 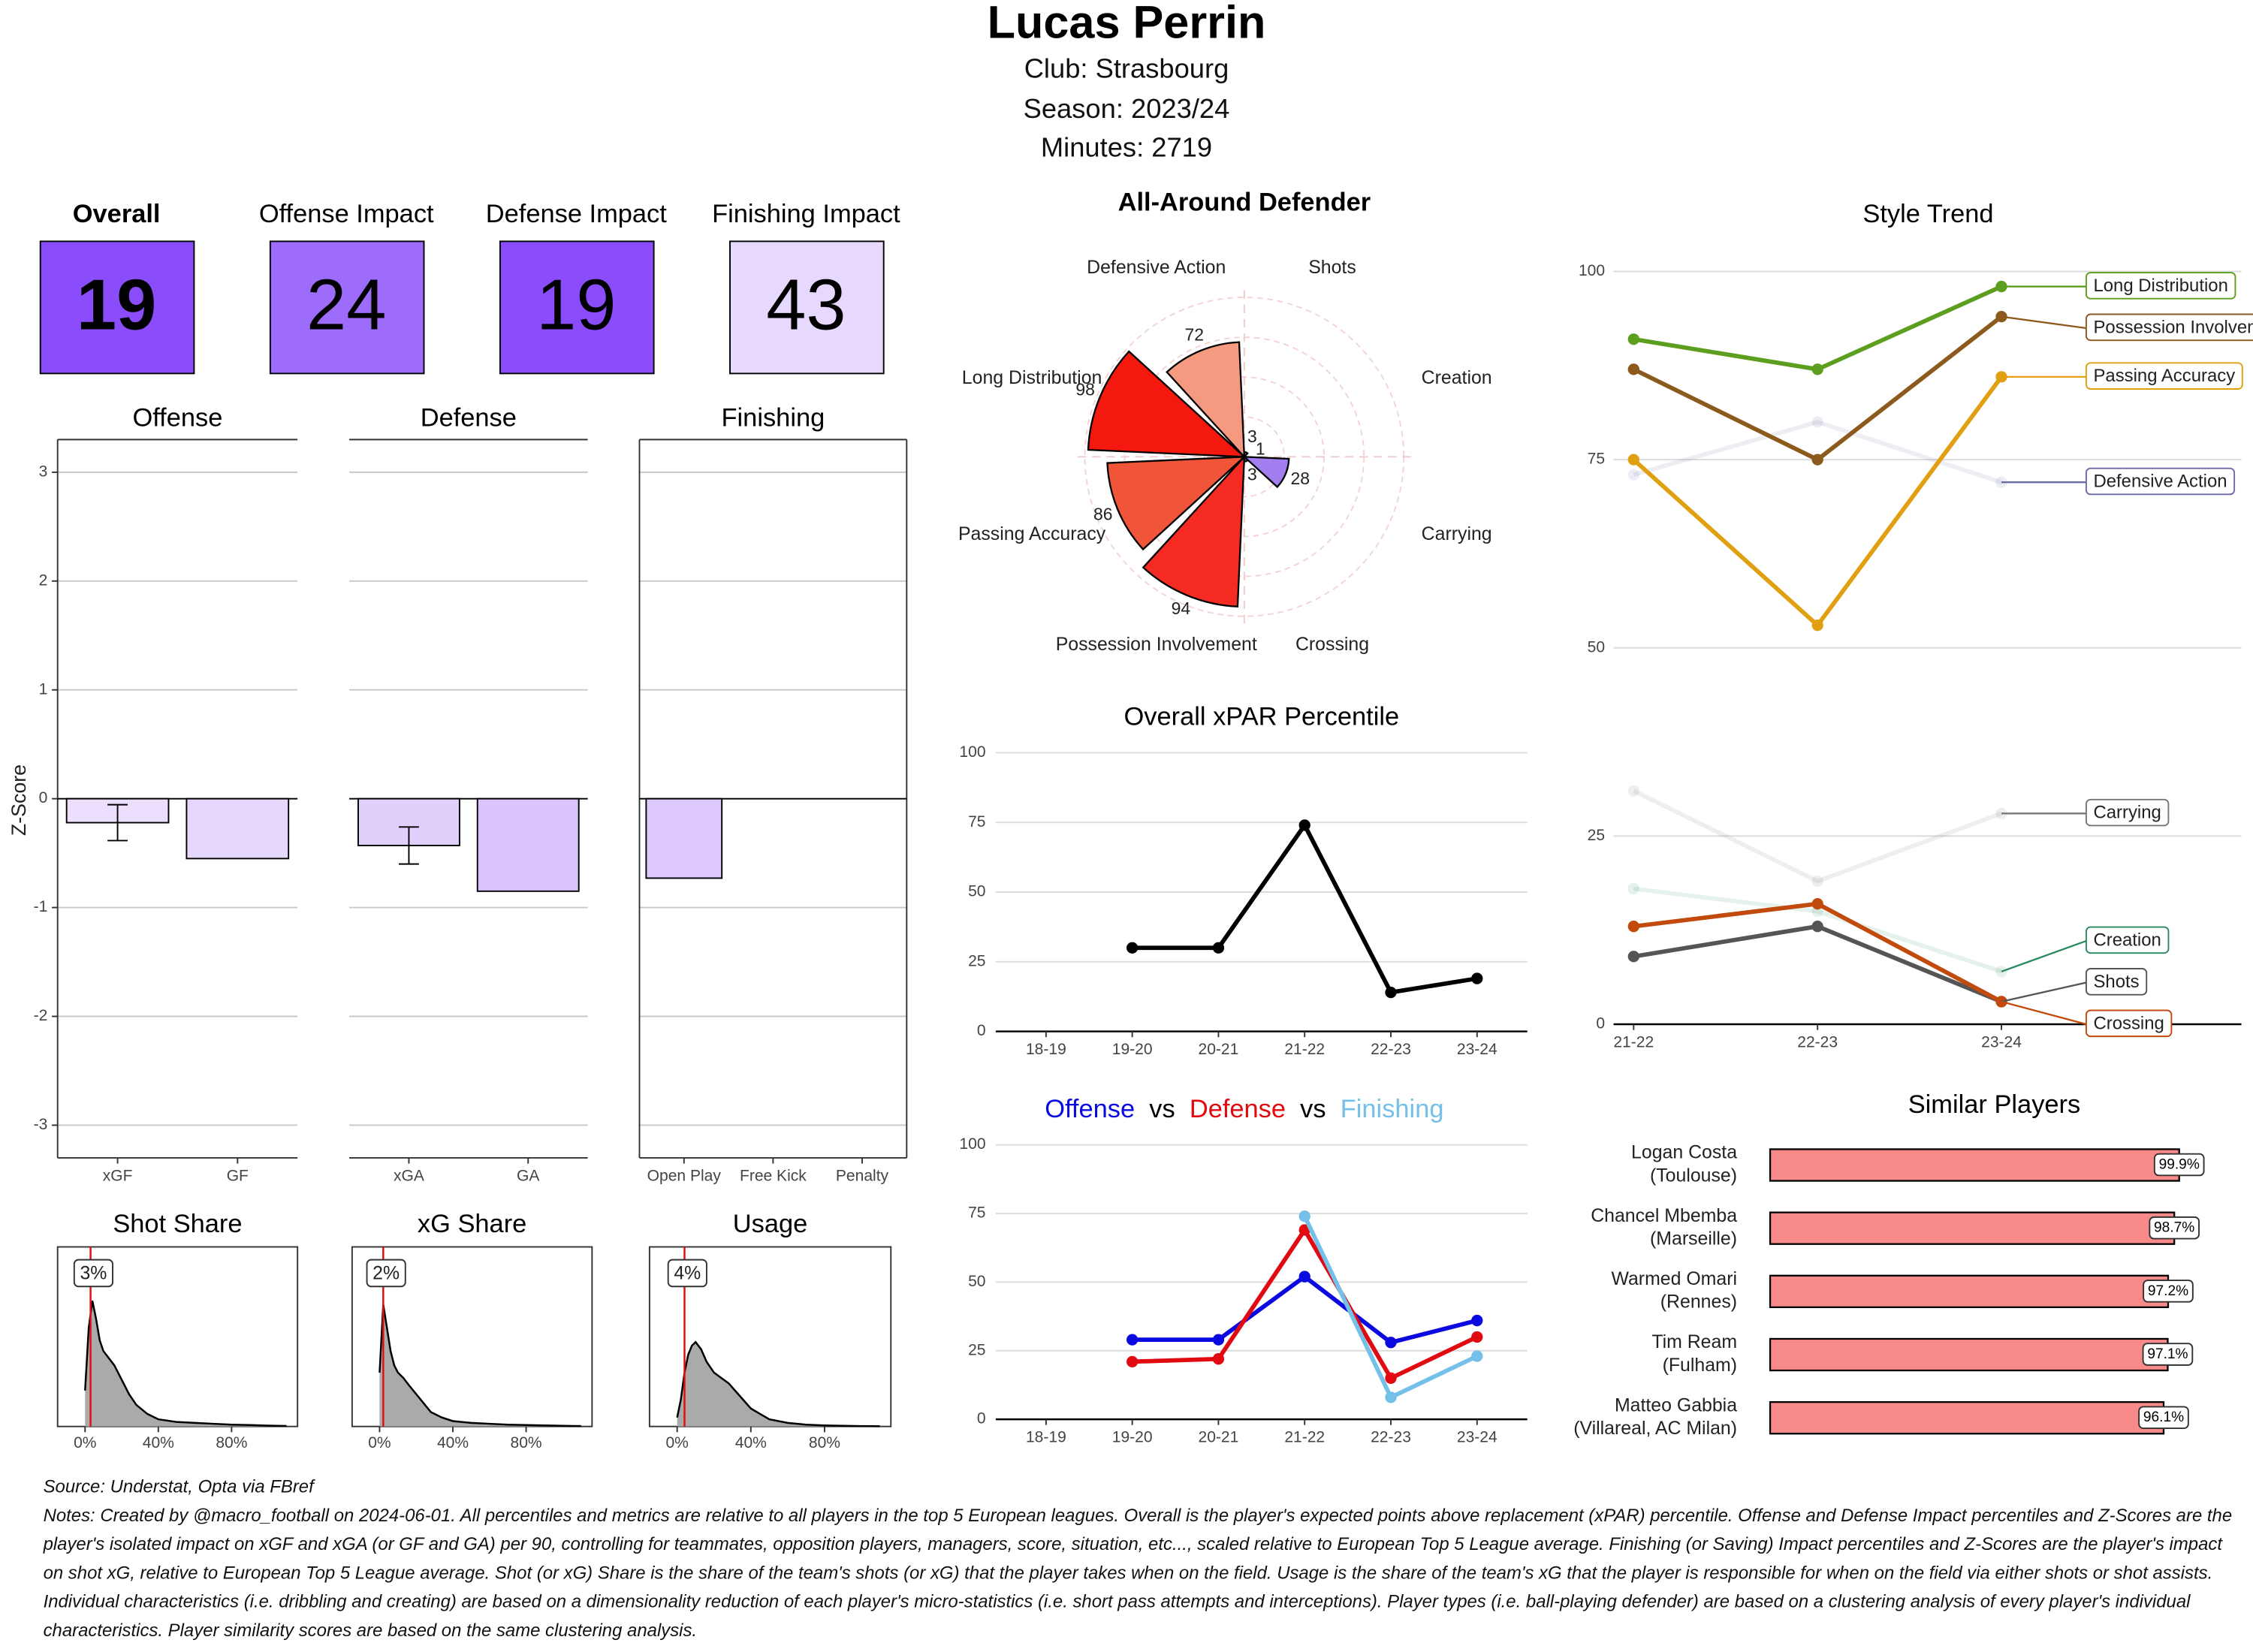 I want to click on value-label: 98, so click(x=1085, y=389).